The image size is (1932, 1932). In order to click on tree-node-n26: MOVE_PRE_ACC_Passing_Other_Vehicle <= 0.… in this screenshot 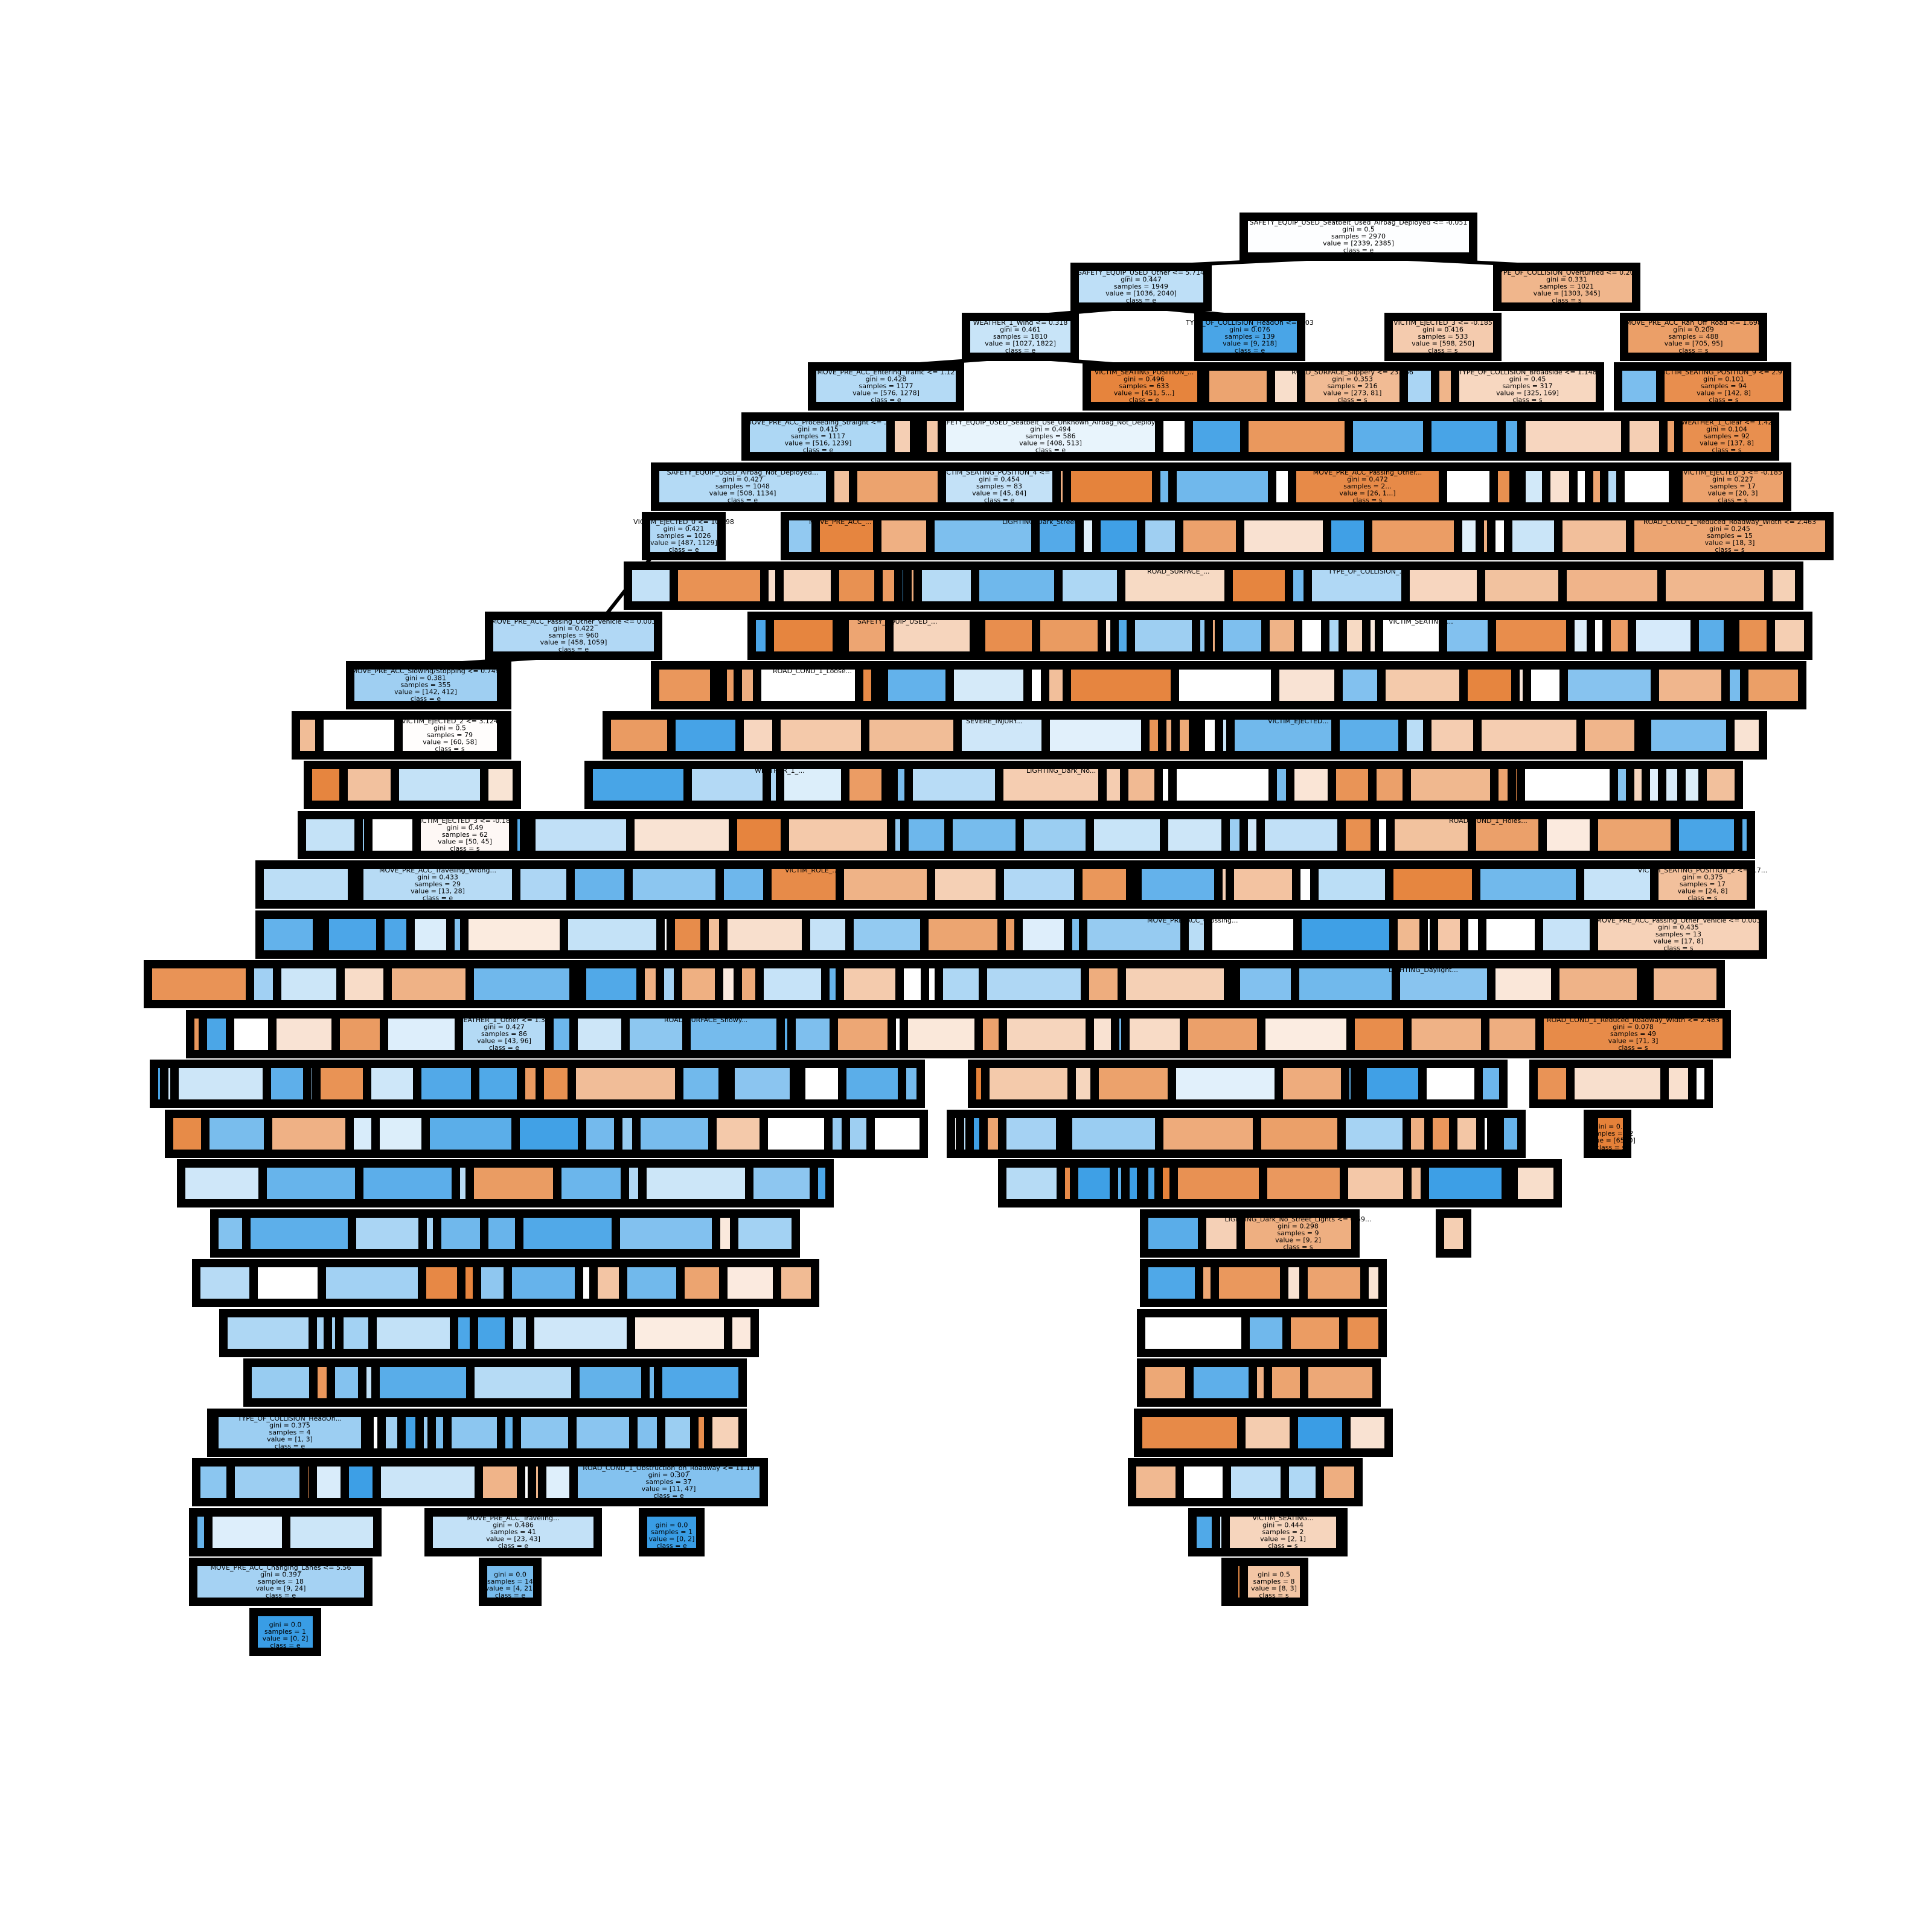, I will do `click(1678, 934)`.